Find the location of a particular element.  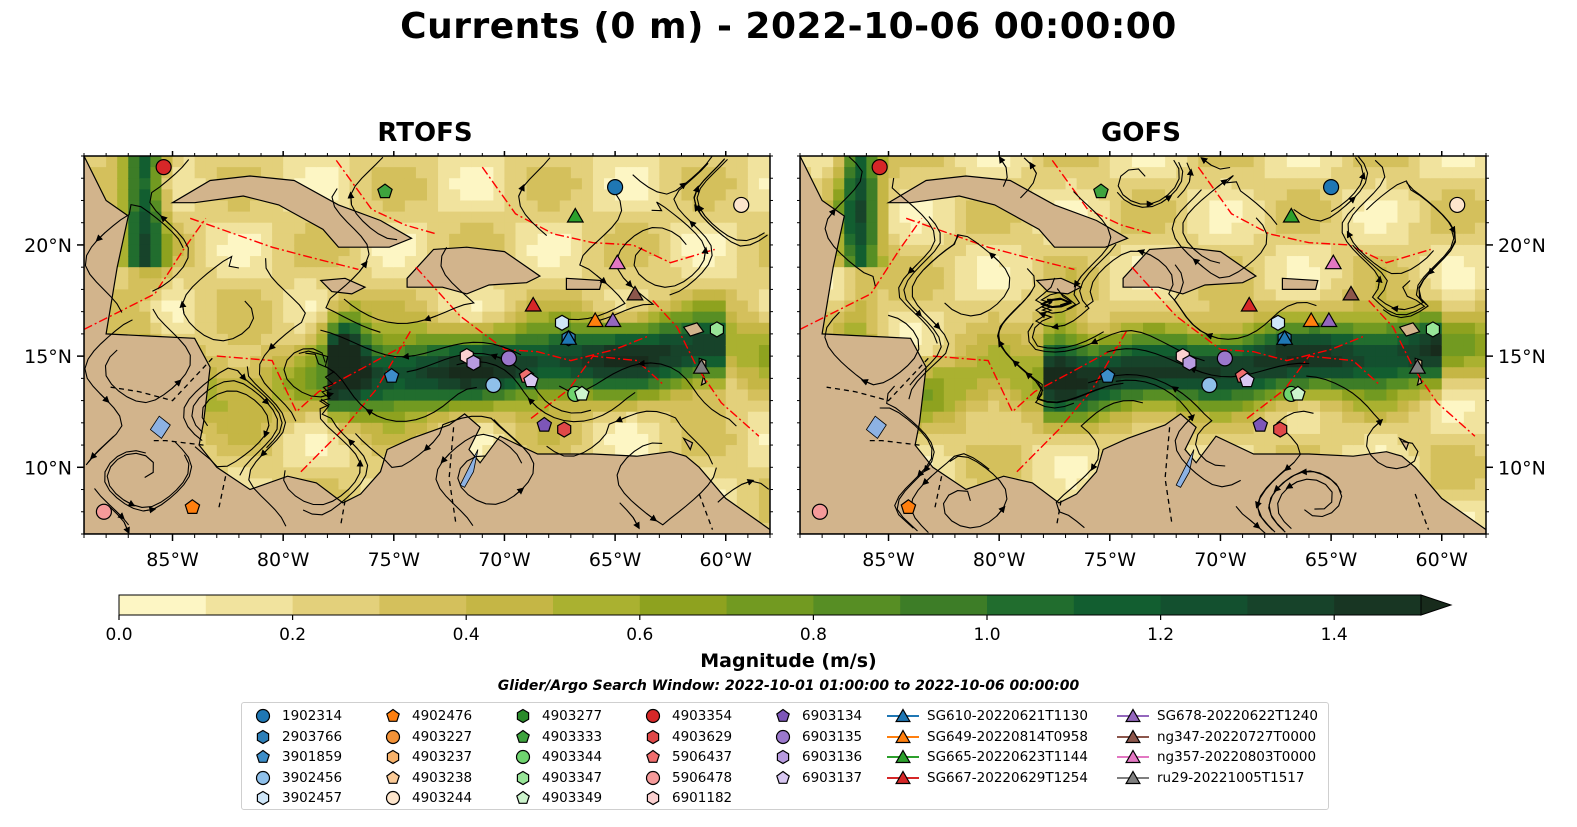

obs-marker-SG610-20220621T1130 is located at coordinates (568, 337).